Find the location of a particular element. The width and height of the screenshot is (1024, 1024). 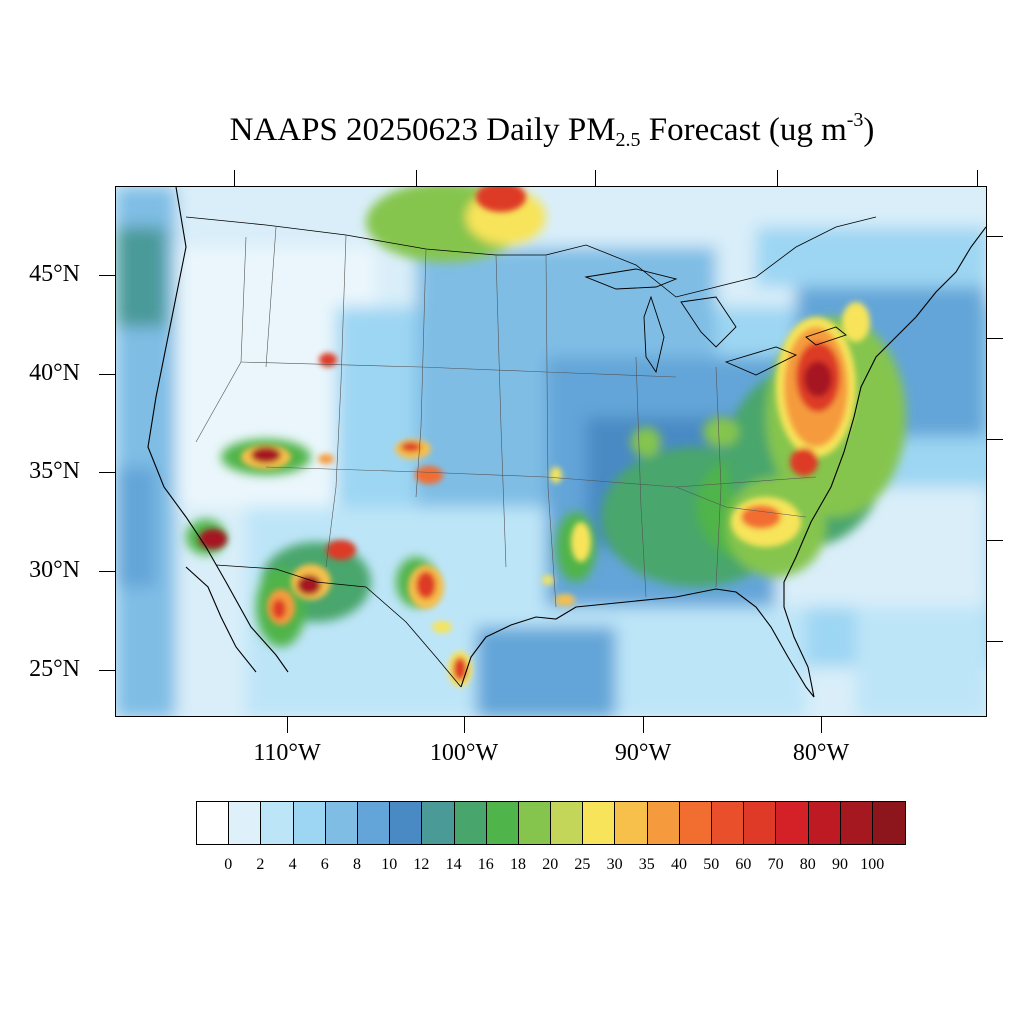

lon-label-100w: 100°W is located at coordinates (464, 753).